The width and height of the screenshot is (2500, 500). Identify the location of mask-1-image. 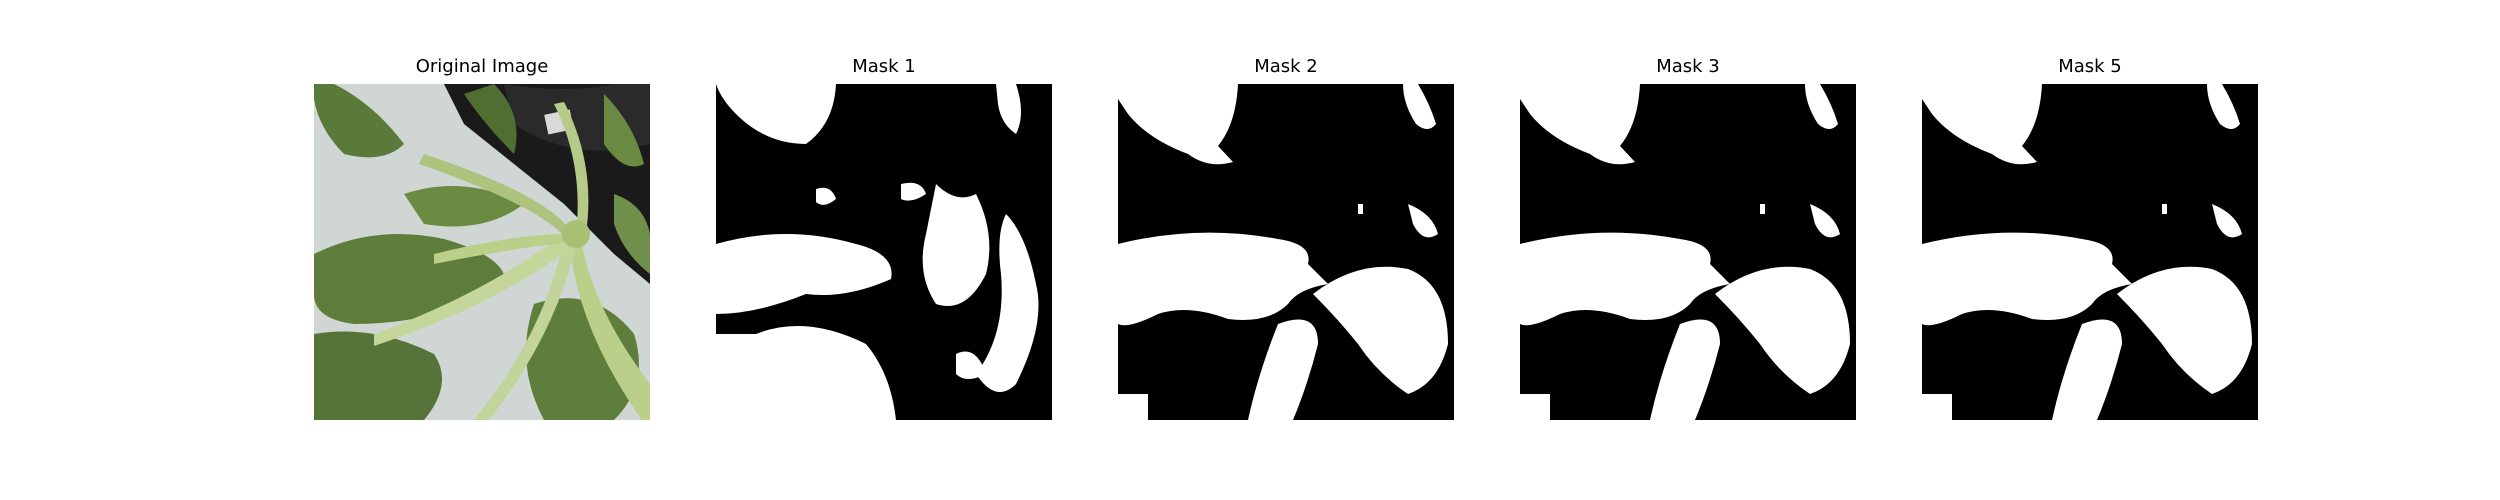
(884, 252).